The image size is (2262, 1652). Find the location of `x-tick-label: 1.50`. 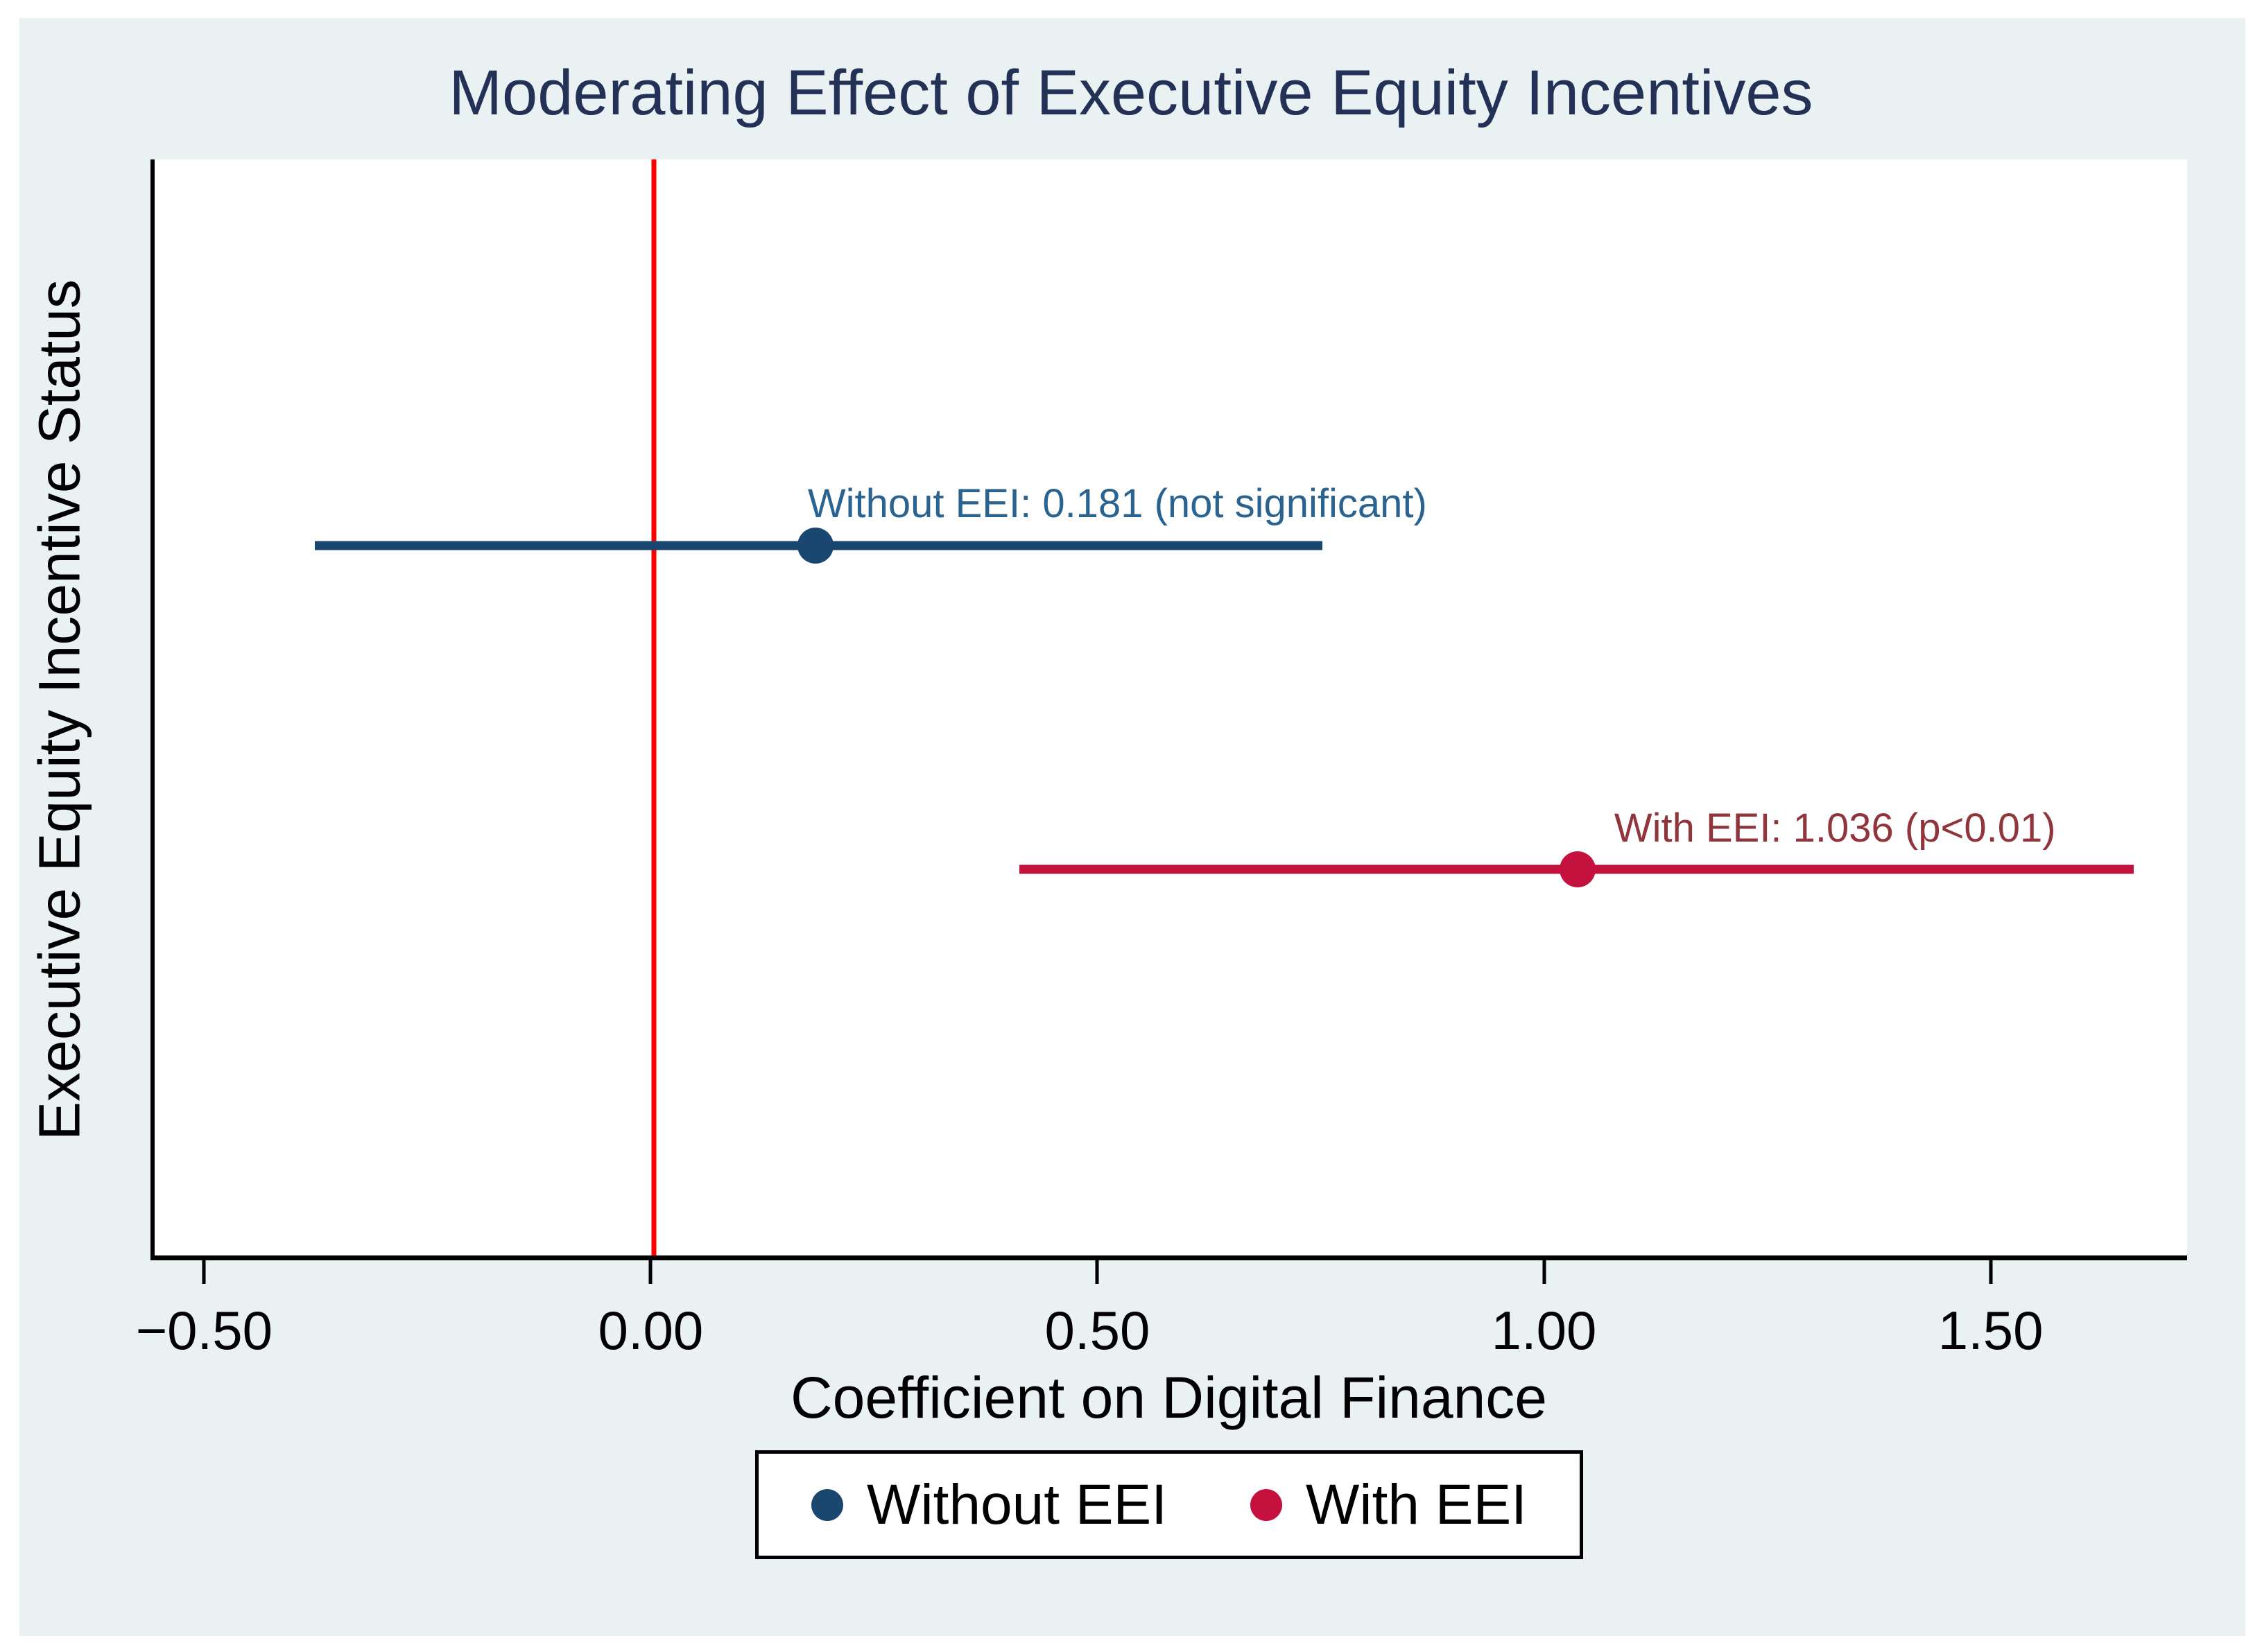

x-tick-label: 1.50 is located at coordinates (1990, 1330).